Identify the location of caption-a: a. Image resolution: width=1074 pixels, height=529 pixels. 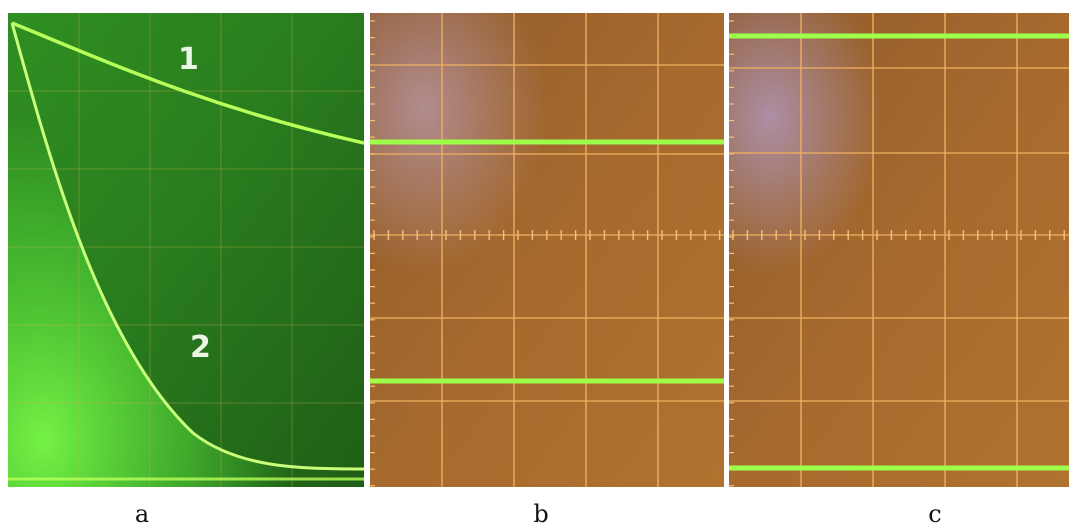
(142, 514).